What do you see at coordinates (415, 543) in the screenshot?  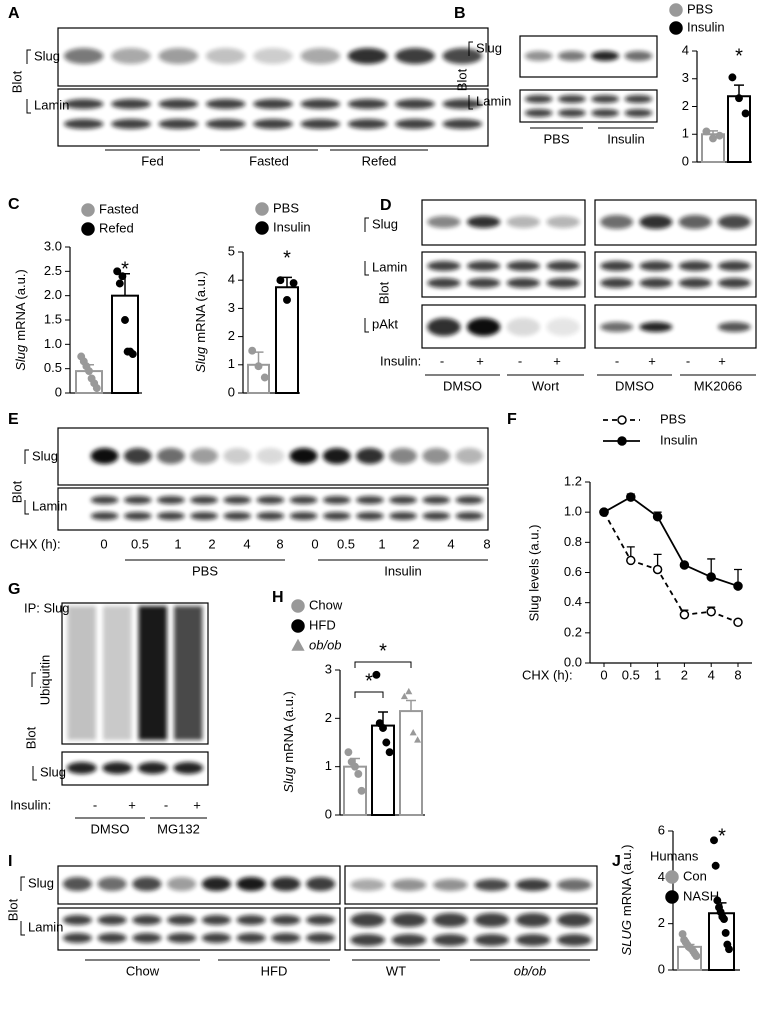 I see `lane-label: 2` at bounding box center [415, 543].